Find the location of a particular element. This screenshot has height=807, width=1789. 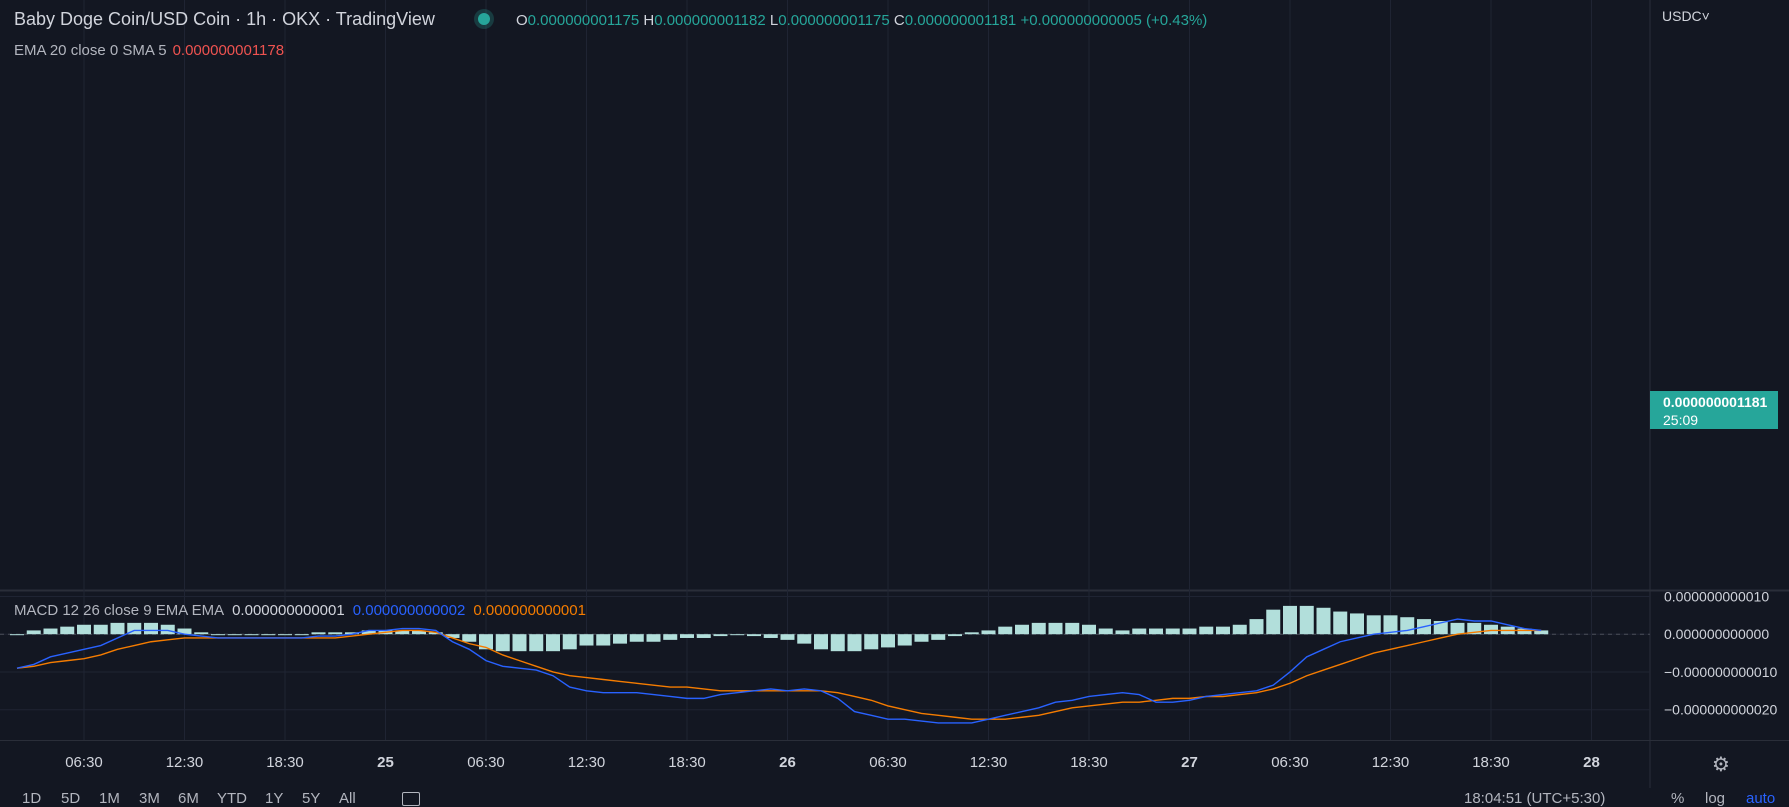

log-scale-toggle: log is located at coordinates (1715, 798).